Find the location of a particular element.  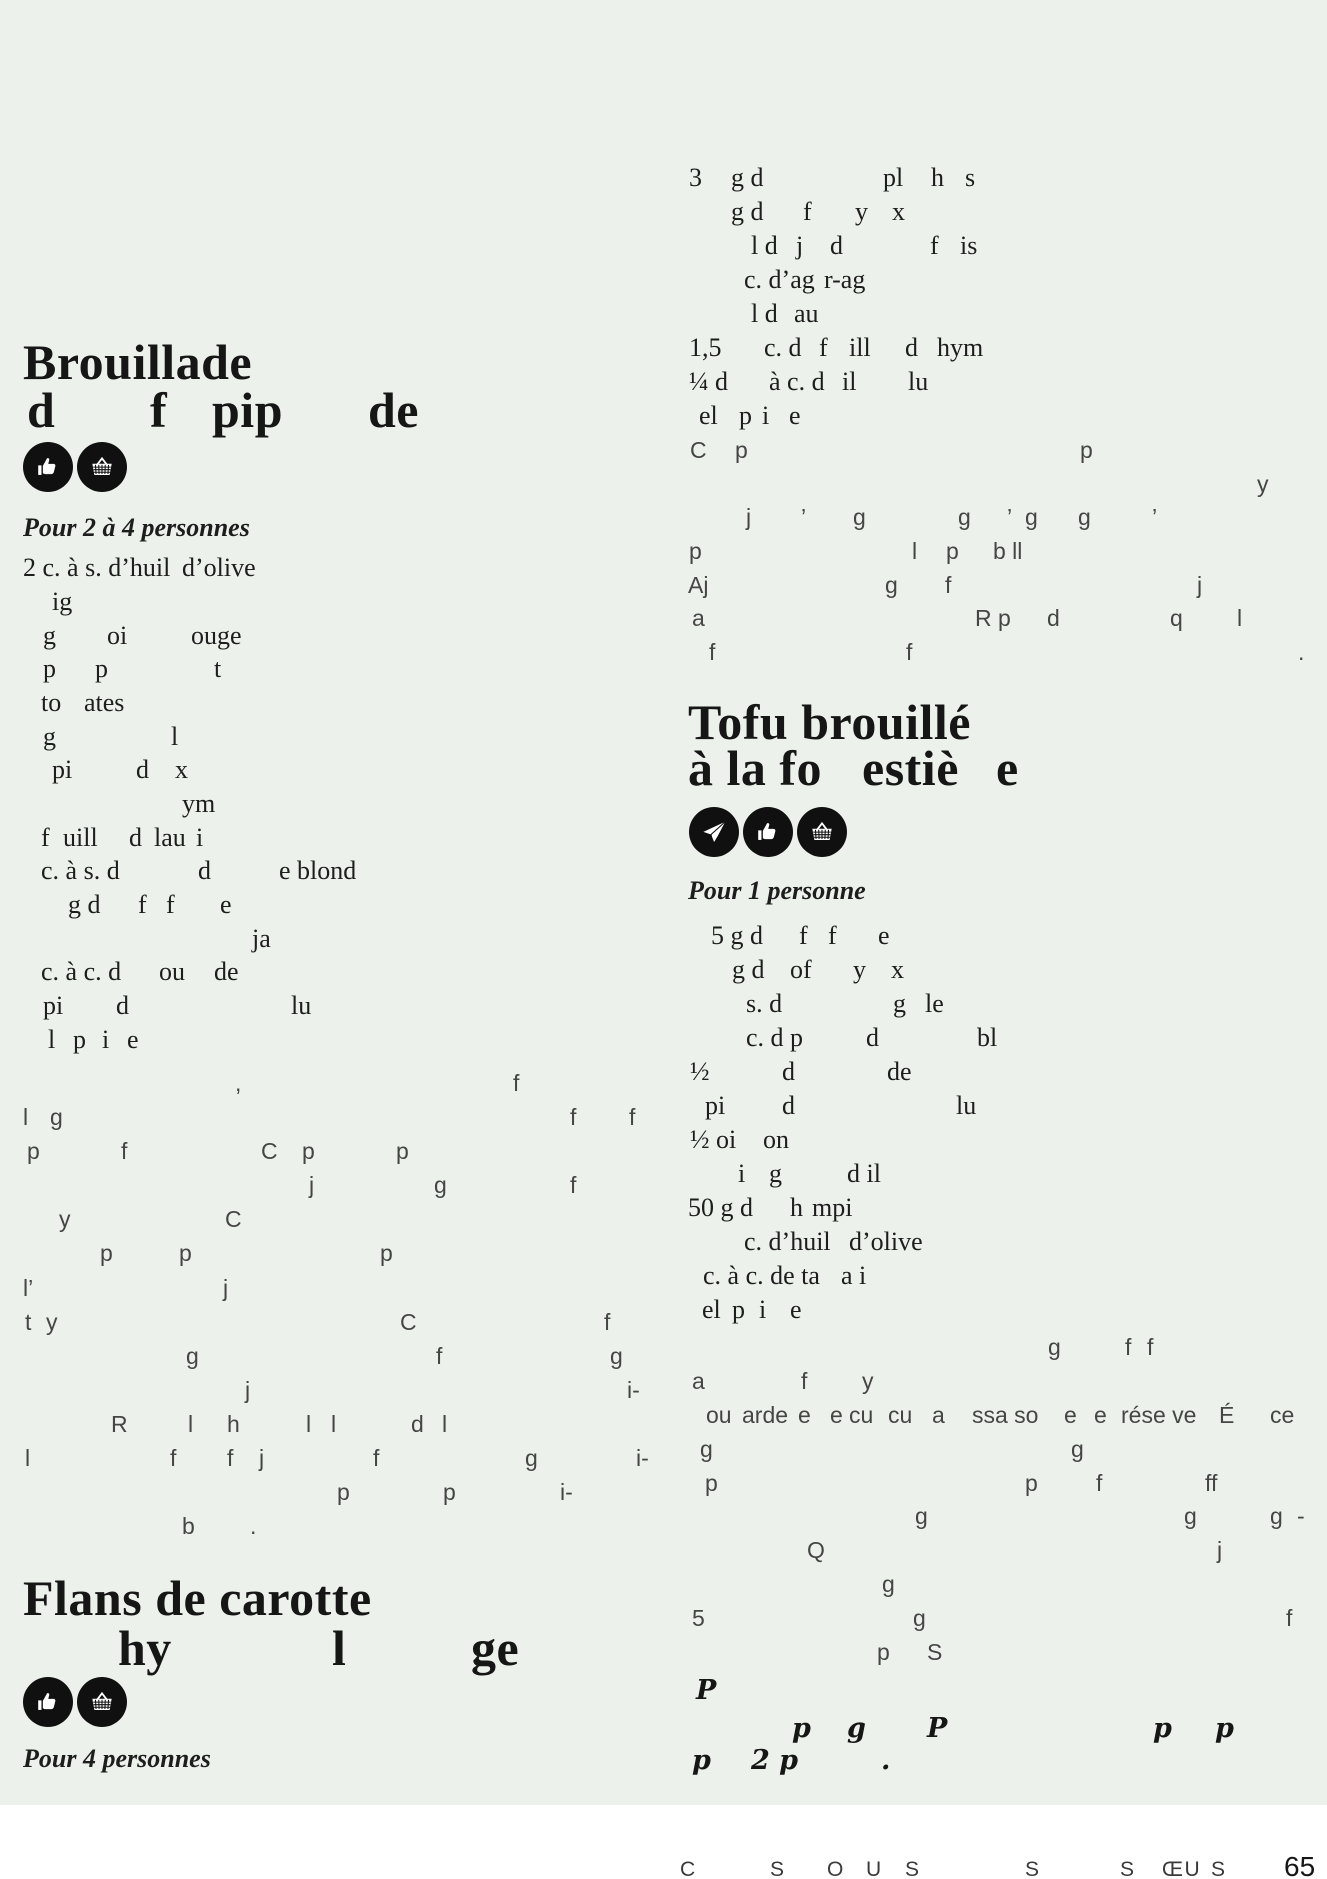

text-fragment: il is located at coordinates (849, 381).